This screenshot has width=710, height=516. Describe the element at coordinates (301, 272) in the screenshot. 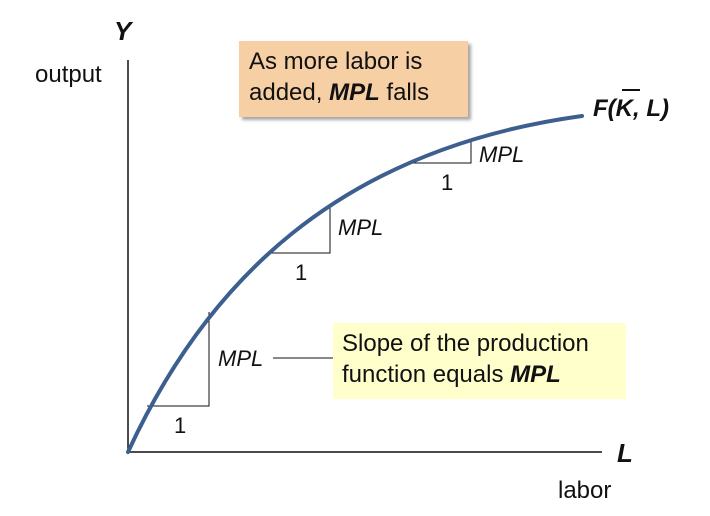

I see `run-label-2: 1` at that location.